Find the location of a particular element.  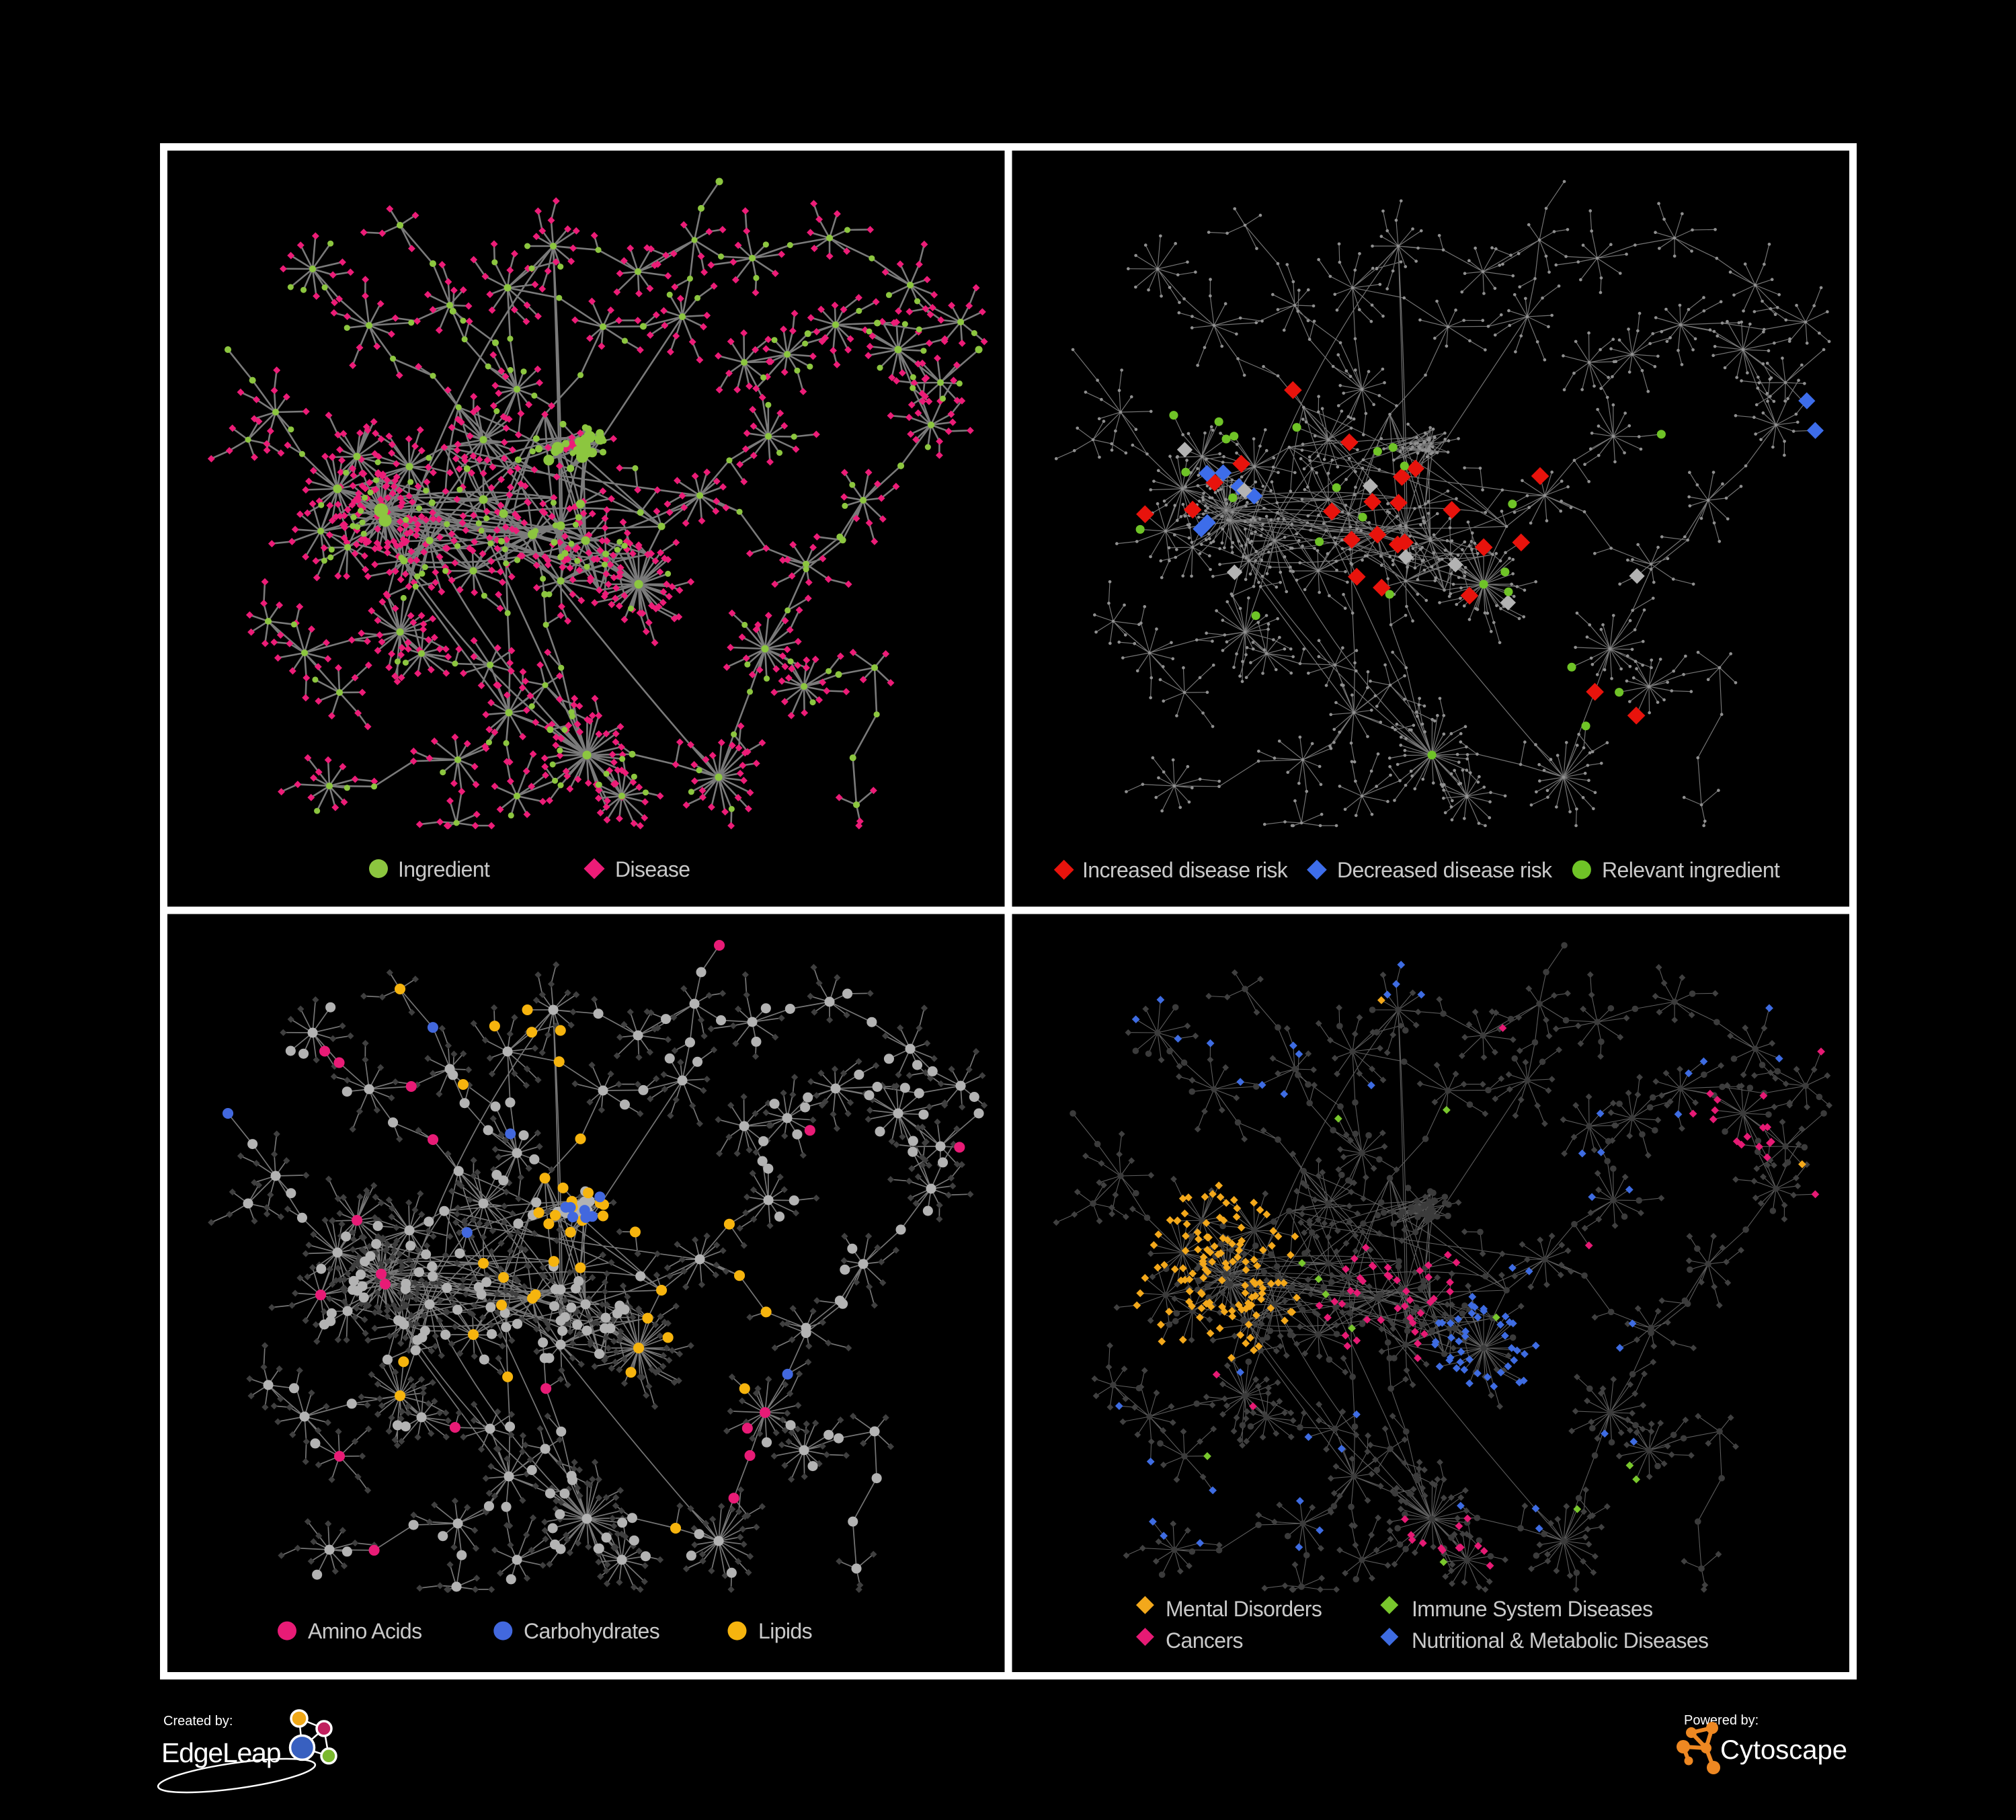

svg-text: Disease is located at coordinates (652, 869).